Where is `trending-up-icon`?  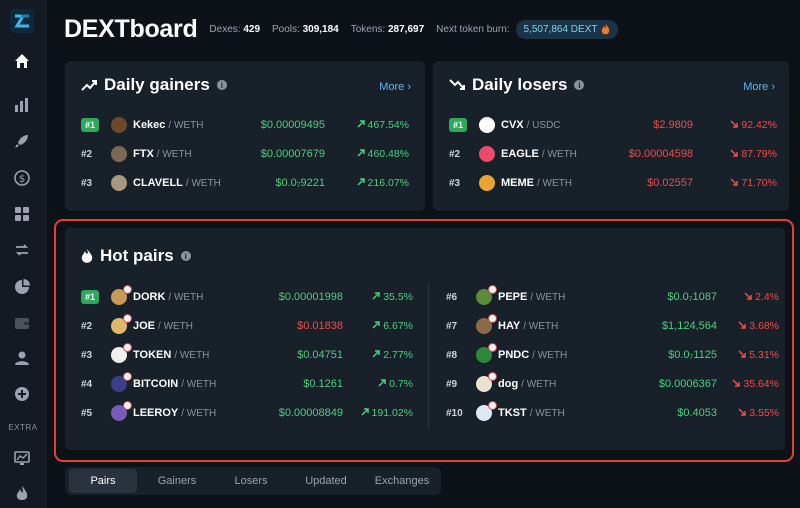 trending-up-icon is located at coordinates (89, 85).